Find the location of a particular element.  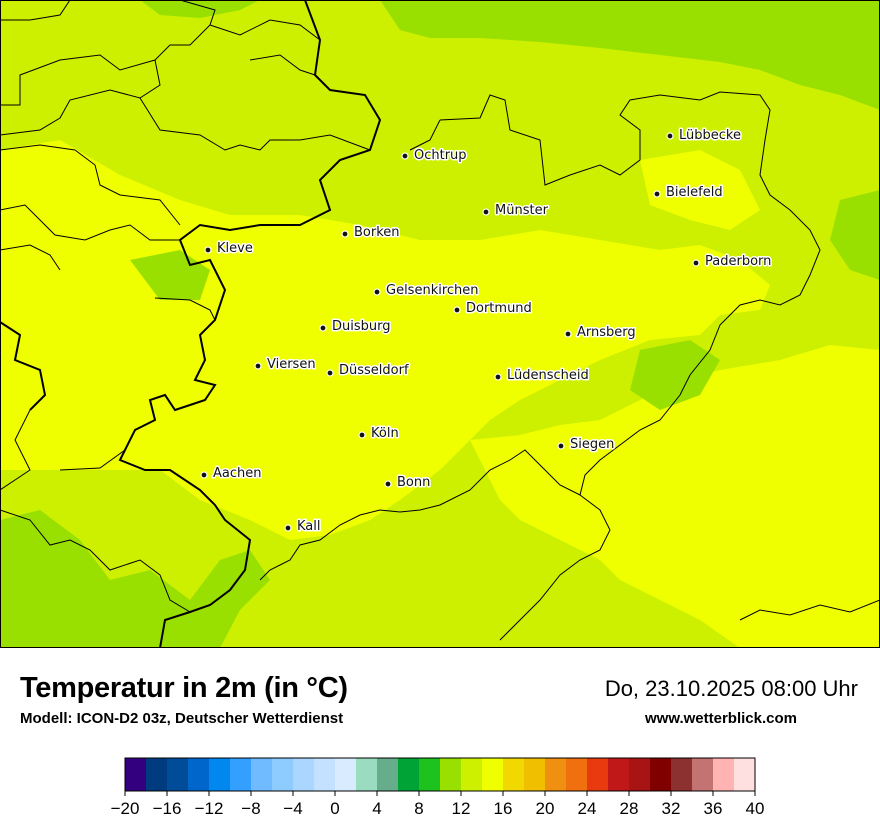

city-luebbecke: Lübbecke is located at coordinates (704, 136).